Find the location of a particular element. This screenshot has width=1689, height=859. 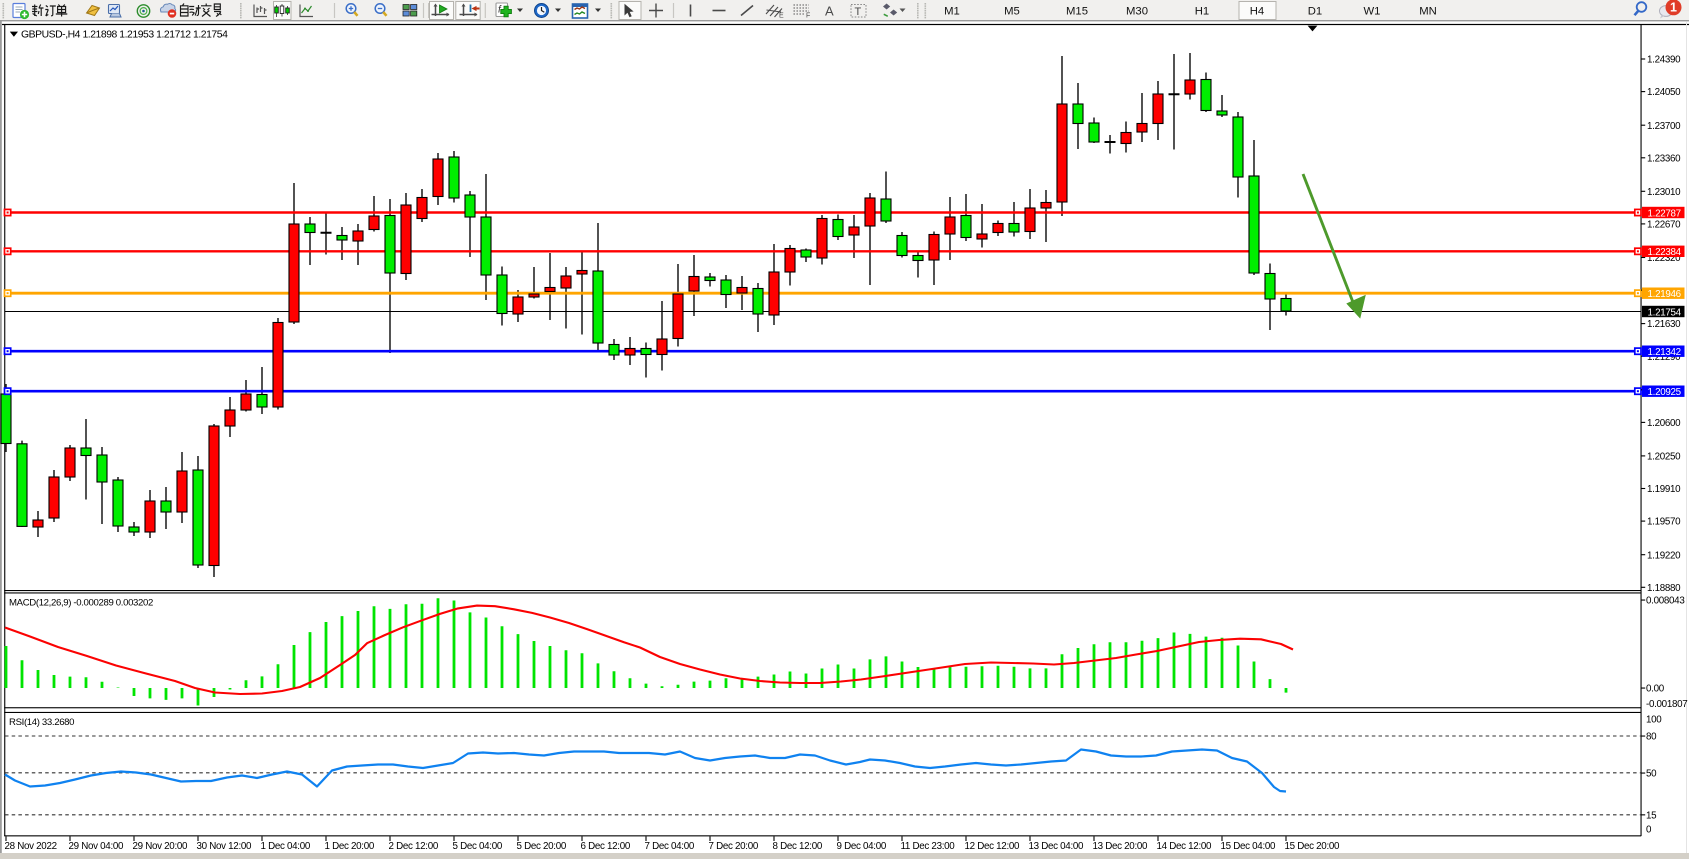

svg-text: M1 is located at coordinates (952, 12).